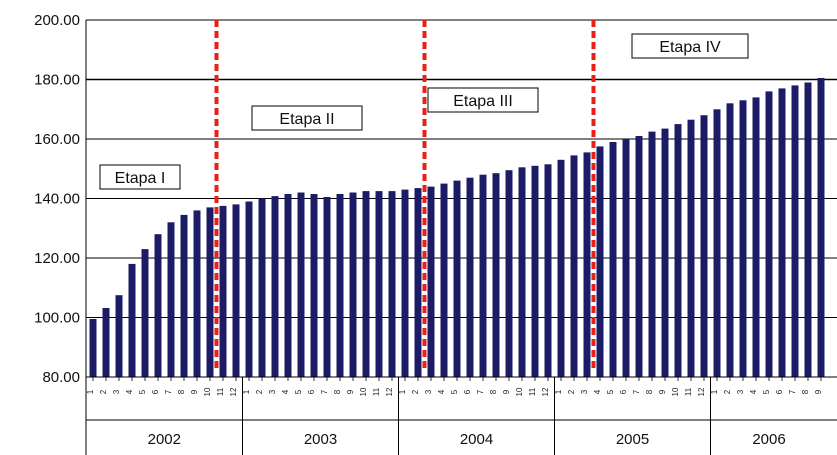  What do you see at coordinates (727, 391) in the screenshot?
I see `month-label-2006-2: 2` at bounding box center [727, 391].